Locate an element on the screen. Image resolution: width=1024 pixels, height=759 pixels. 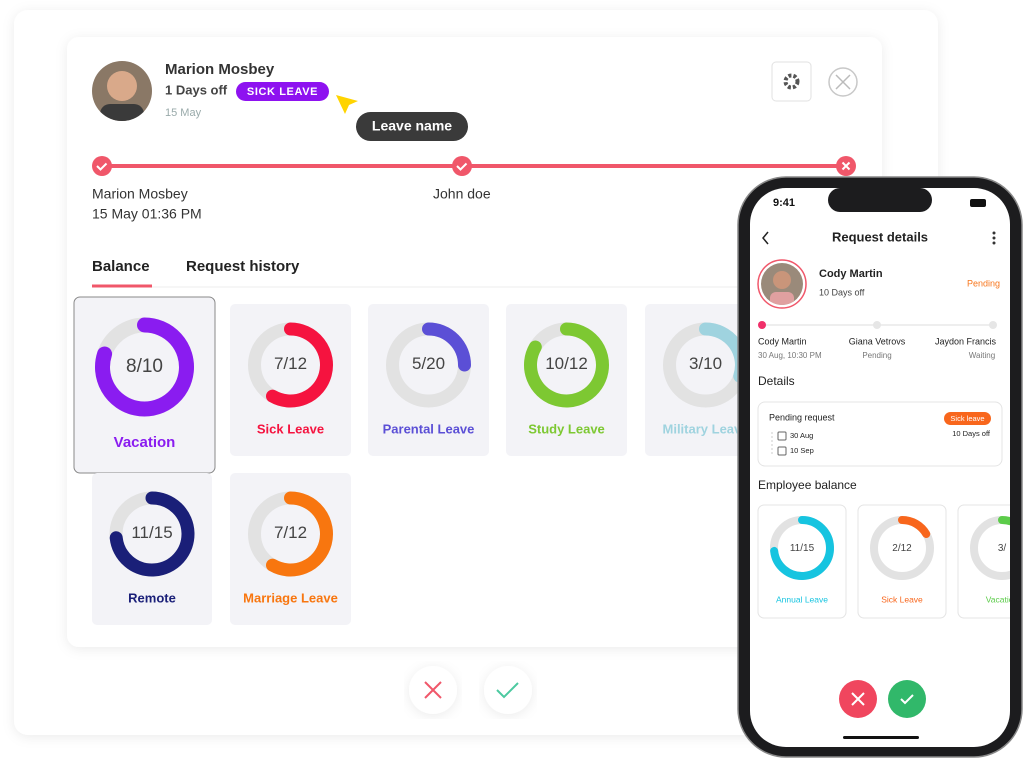
employee-name: Marion Mosbey is located at coordinates (220, 69).